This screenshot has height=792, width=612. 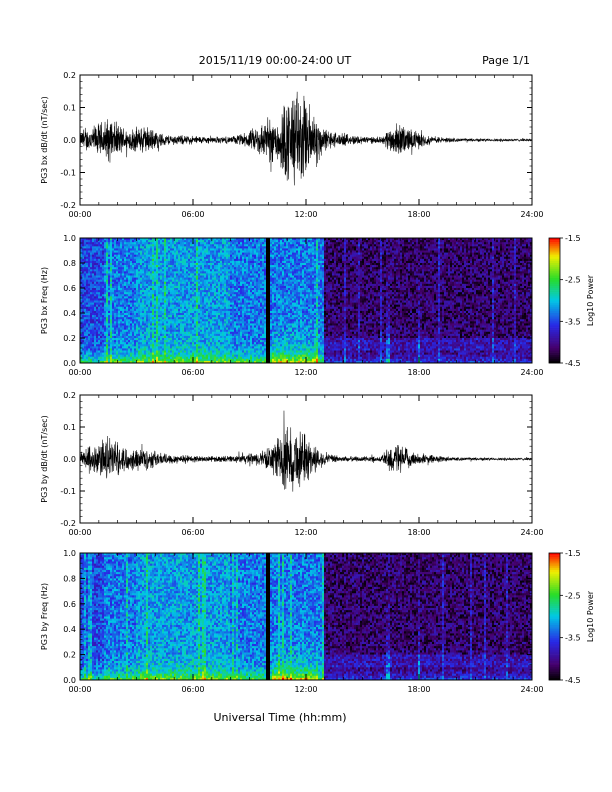 I want to click on y-tick-label: -0.2, so click(x=68, y=205).